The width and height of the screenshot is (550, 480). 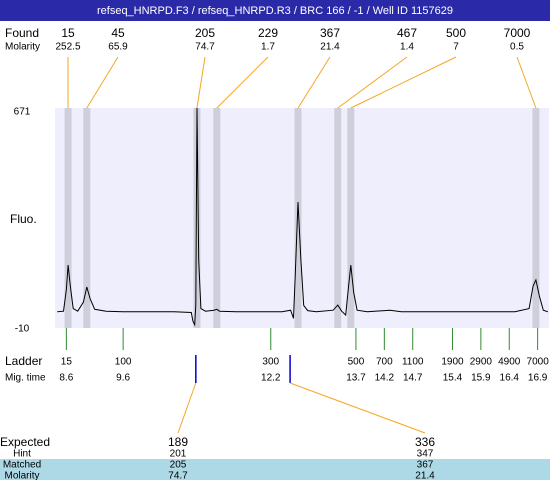 I want to click on found-size: 467, so click(x=407, y=33).